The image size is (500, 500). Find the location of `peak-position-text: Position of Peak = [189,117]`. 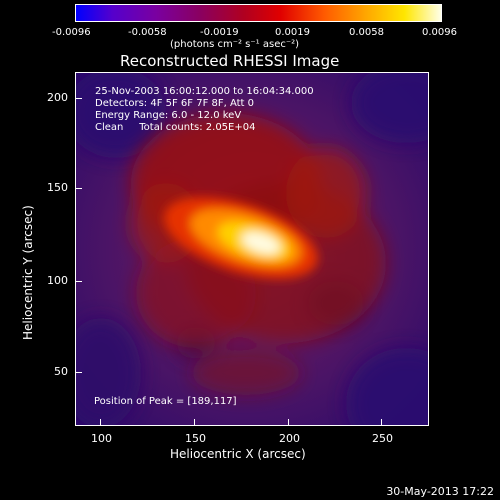

peak-position-text: Position of Peak = [189,117] is located at coordinates (165, 401).